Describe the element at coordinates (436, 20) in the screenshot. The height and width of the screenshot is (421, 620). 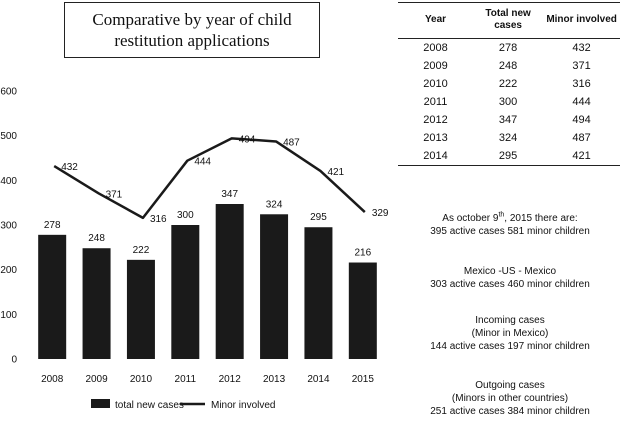
I see `col-header-year: Year` at that location.